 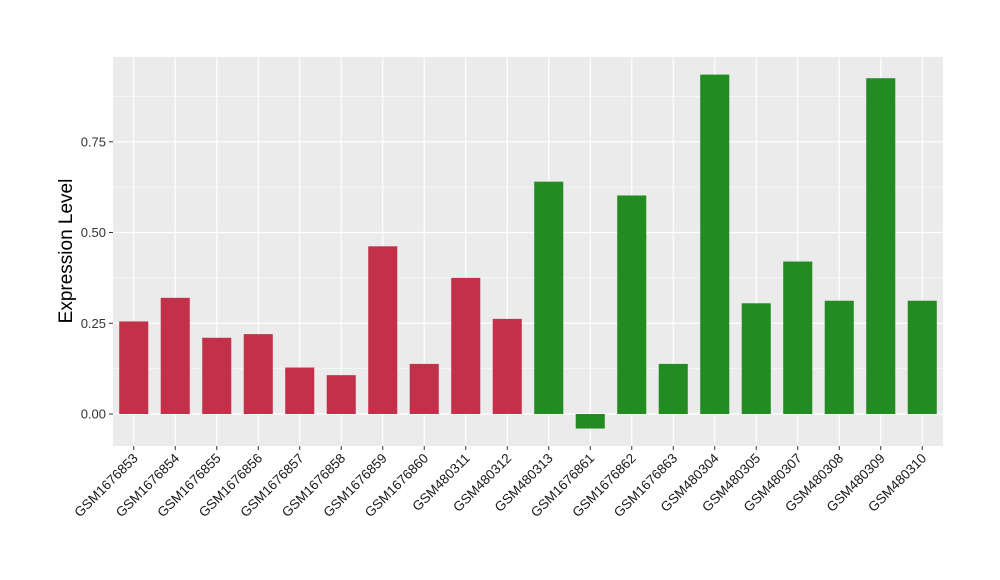 I want to click on bar-GSM480309, so click(x=881, y=246).